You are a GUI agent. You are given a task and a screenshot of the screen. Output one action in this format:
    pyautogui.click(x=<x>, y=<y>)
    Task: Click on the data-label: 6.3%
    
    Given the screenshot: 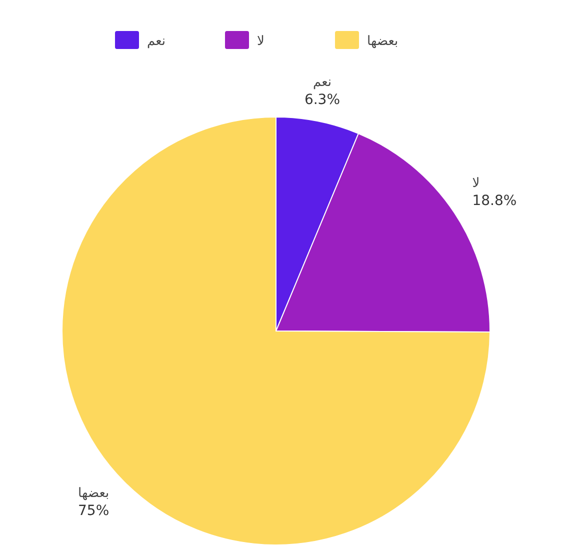 What is the action you would take?
    pyautogui.click(x=322, y=100)
    